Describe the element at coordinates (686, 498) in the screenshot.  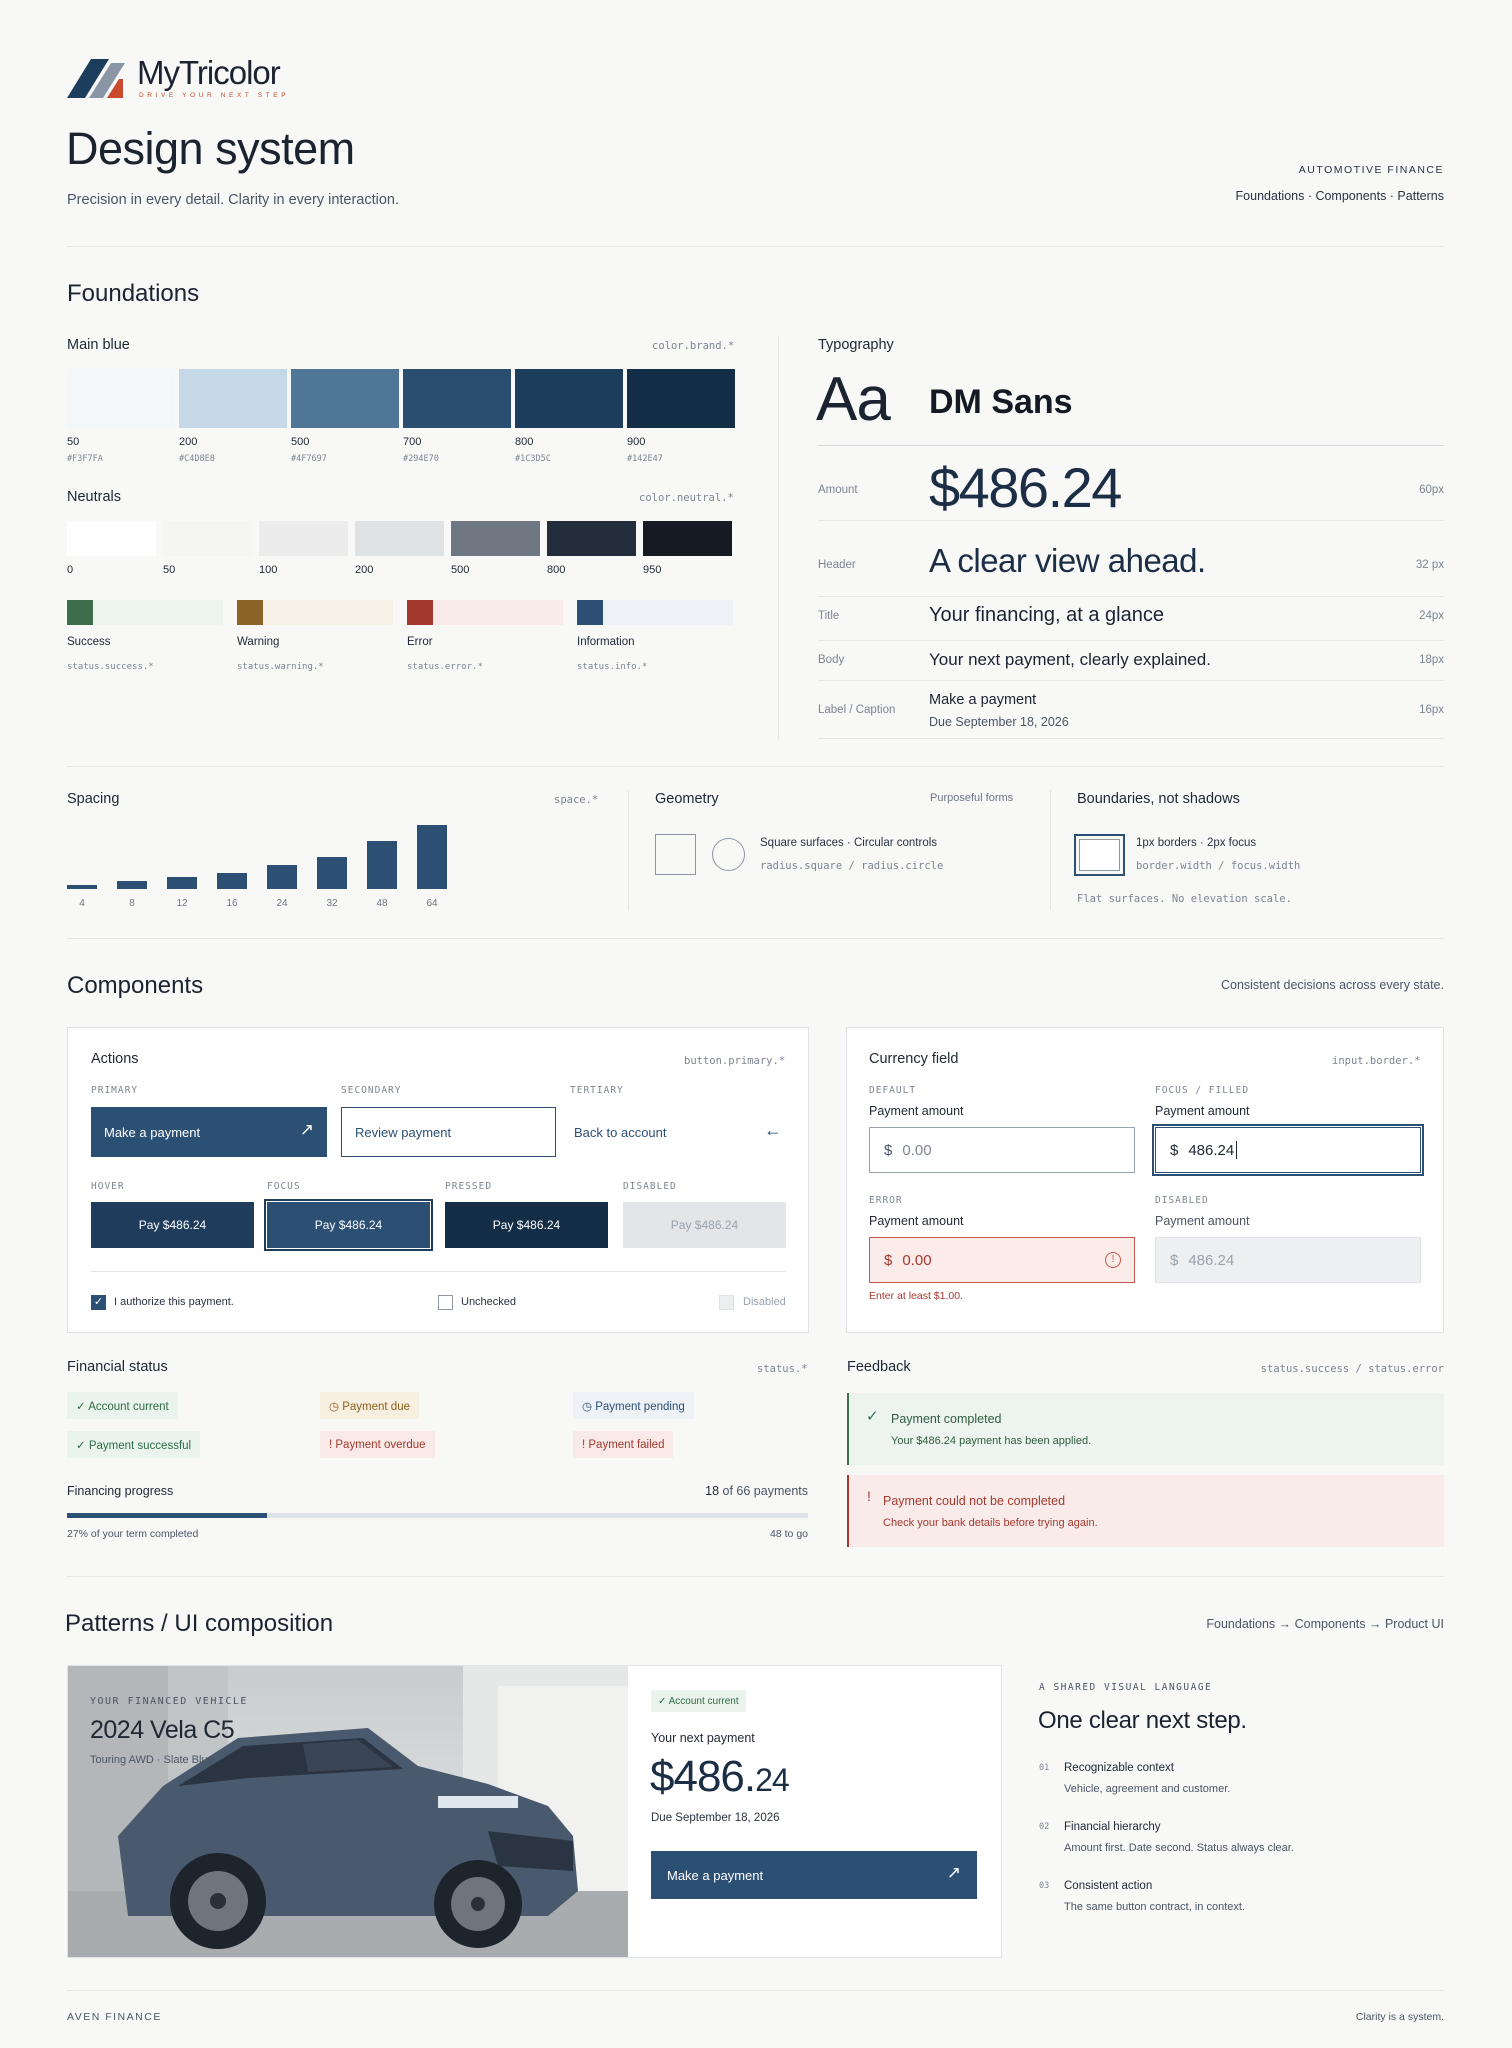
I see `neutrals-token: color.neutral.*` at that location.